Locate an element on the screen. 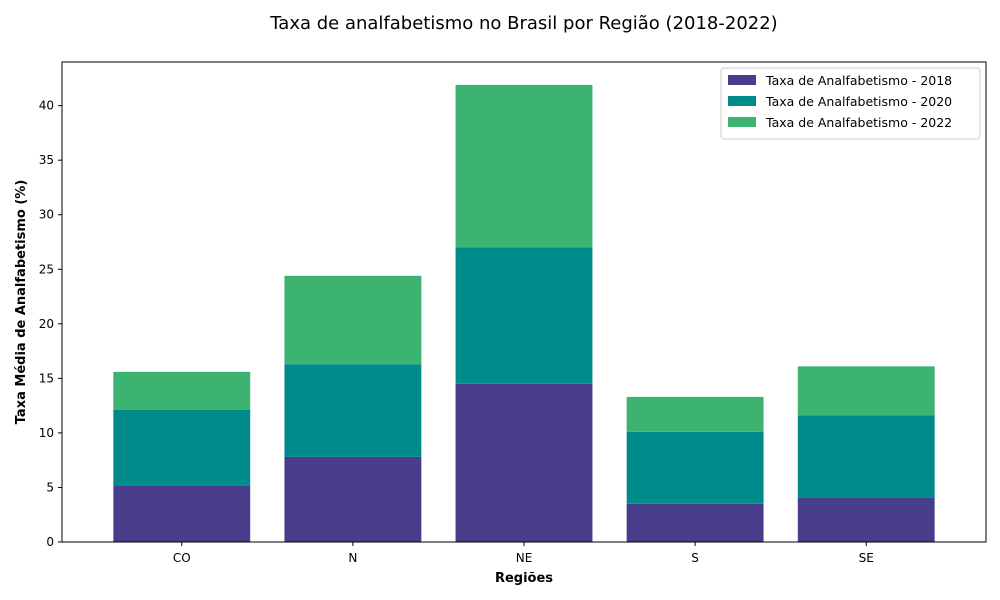  legend-label-1: Taxa de Analfabetismo - 2018 is located at coordinates (858, 80).